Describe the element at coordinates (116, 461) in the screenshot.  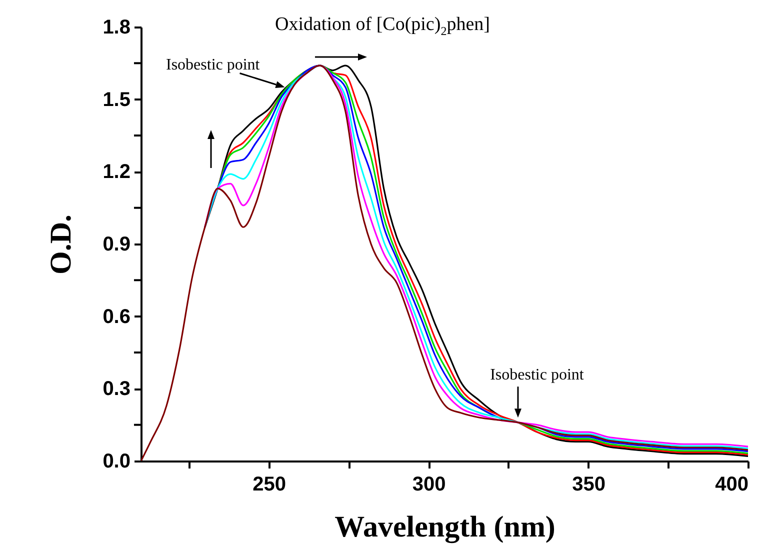
I see `y-tick-label: 0.0` at that location.